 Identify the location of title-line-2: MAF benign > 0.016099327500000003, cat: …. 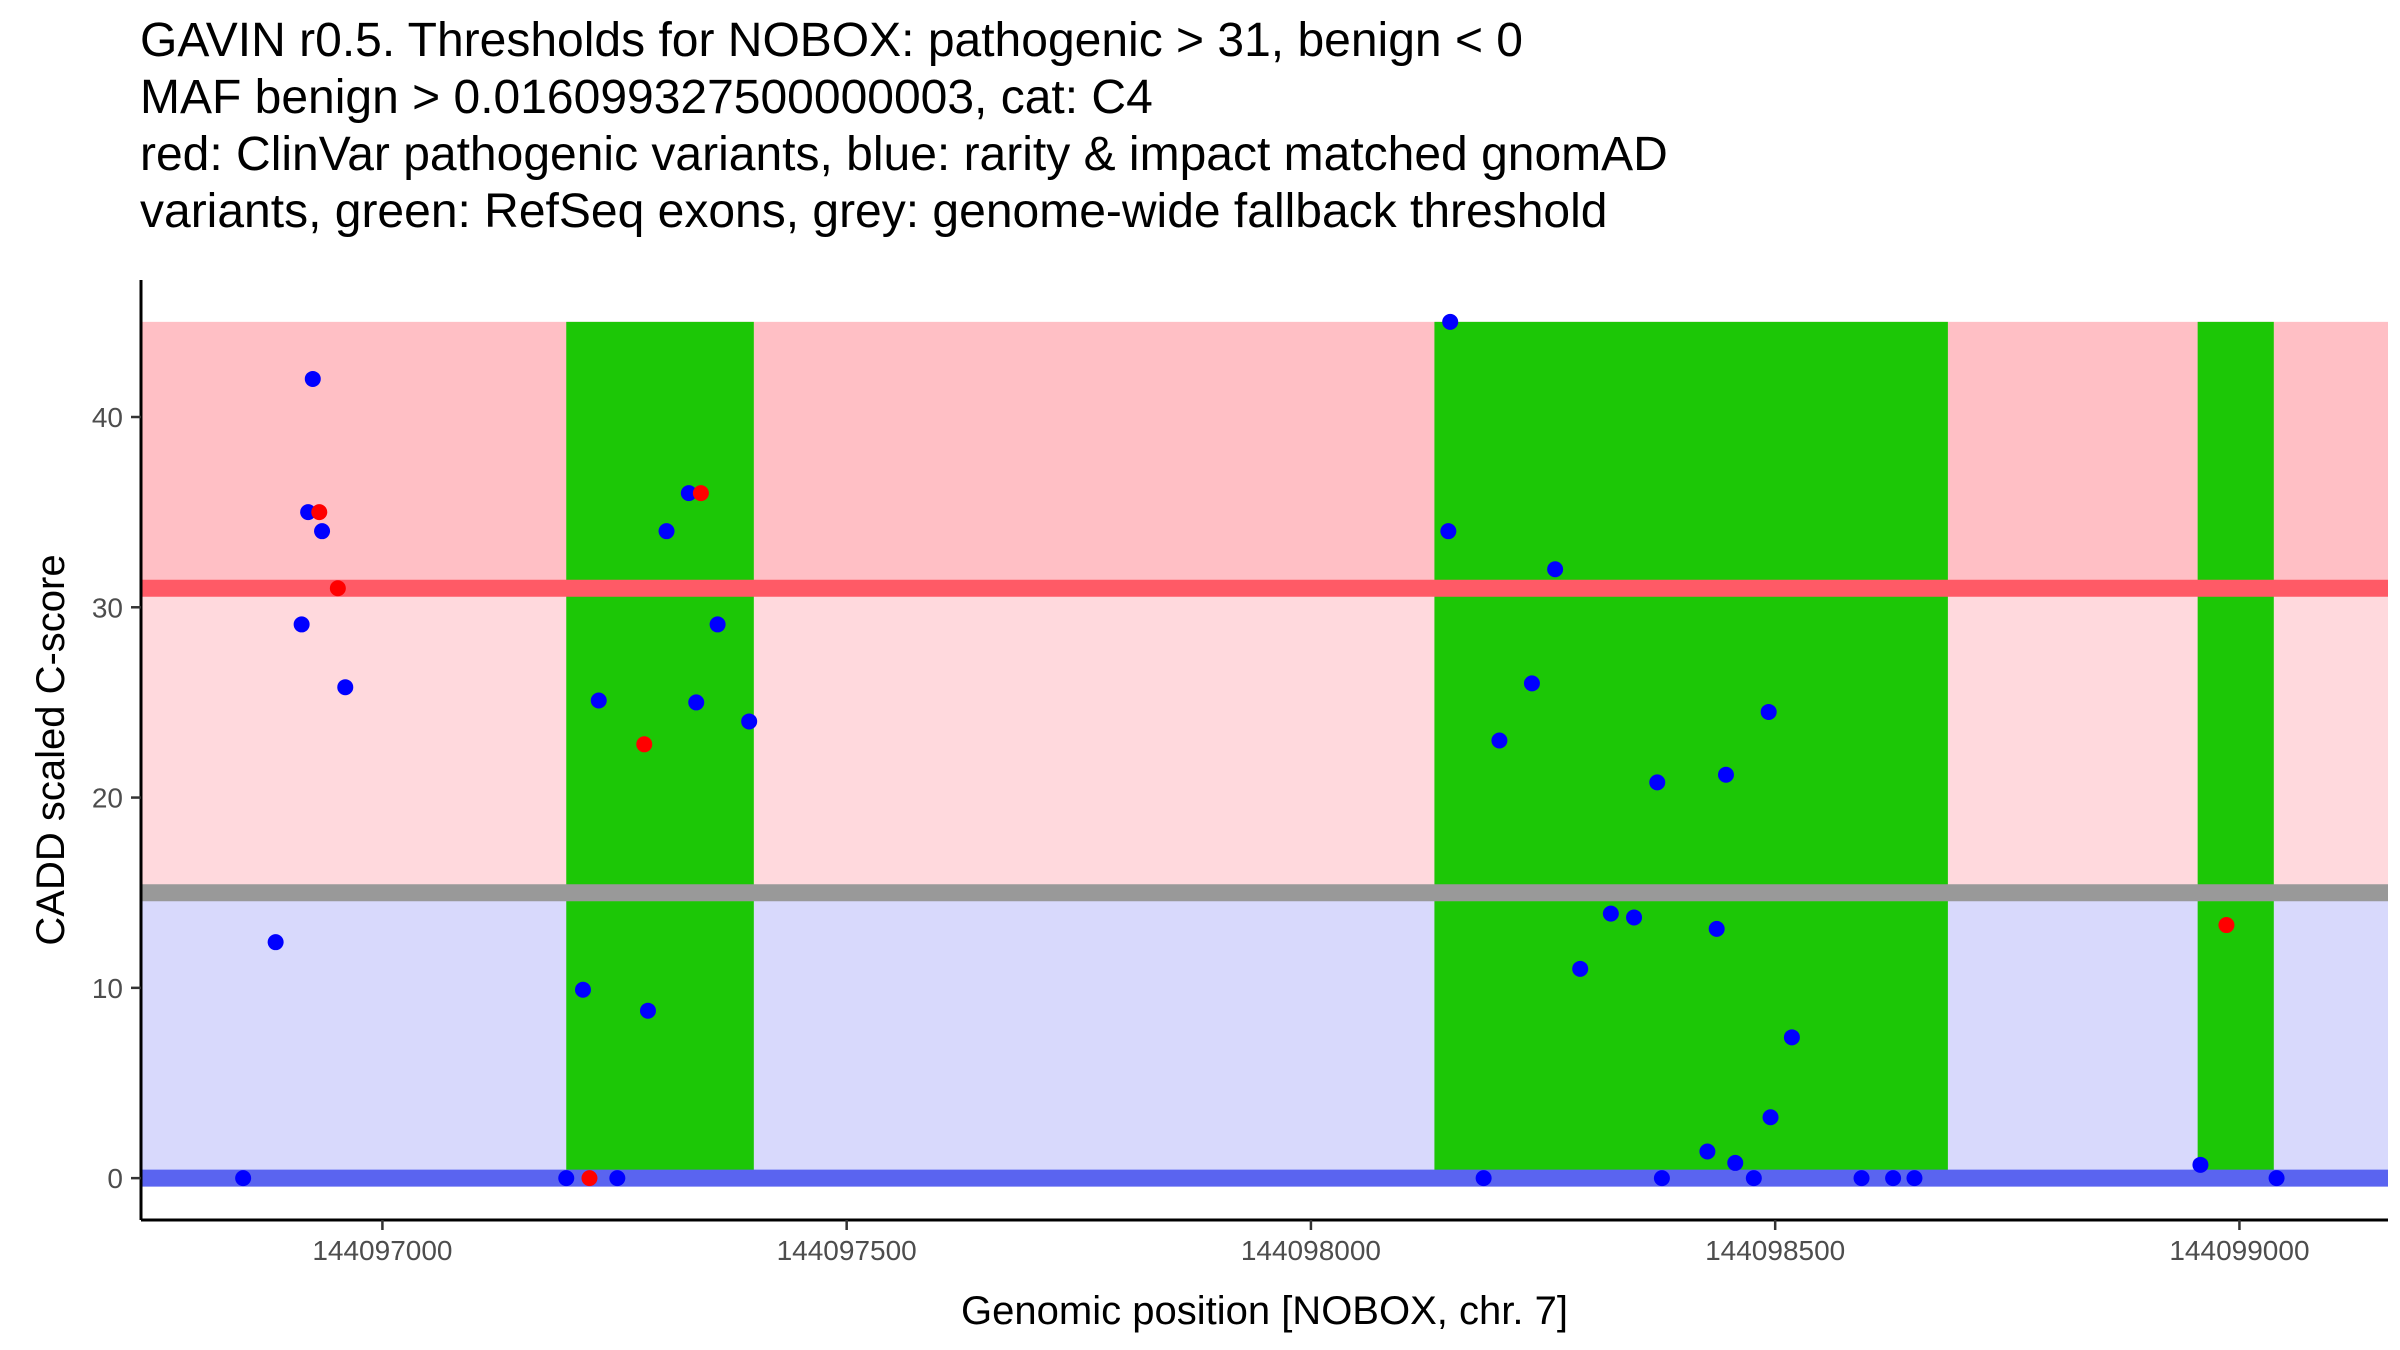
(646, 97).